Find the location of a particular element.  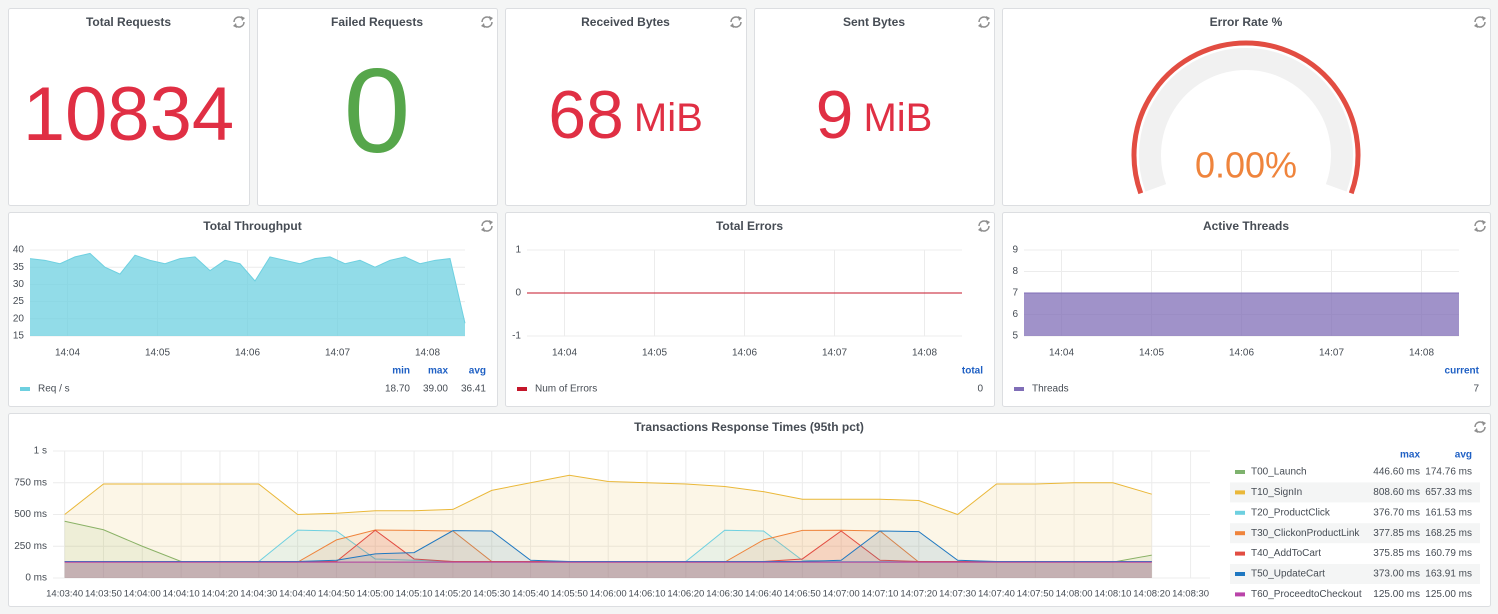

legend-value: 174.76 ms is located at coordinates (1448, 472).